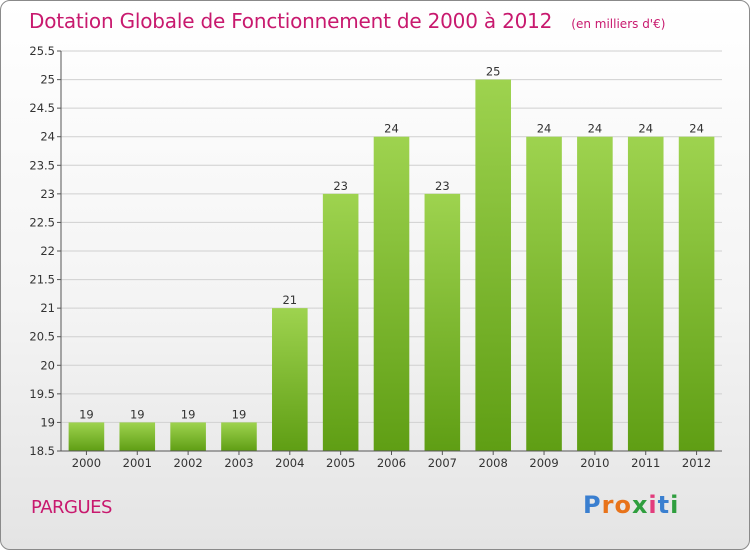 The height and width of the screenshot is (550, 750). What do you see at coordinates (543, 463) in the screenshot?
I see `x-tick-label-2009: 2009` at bounding box center [543, 463].